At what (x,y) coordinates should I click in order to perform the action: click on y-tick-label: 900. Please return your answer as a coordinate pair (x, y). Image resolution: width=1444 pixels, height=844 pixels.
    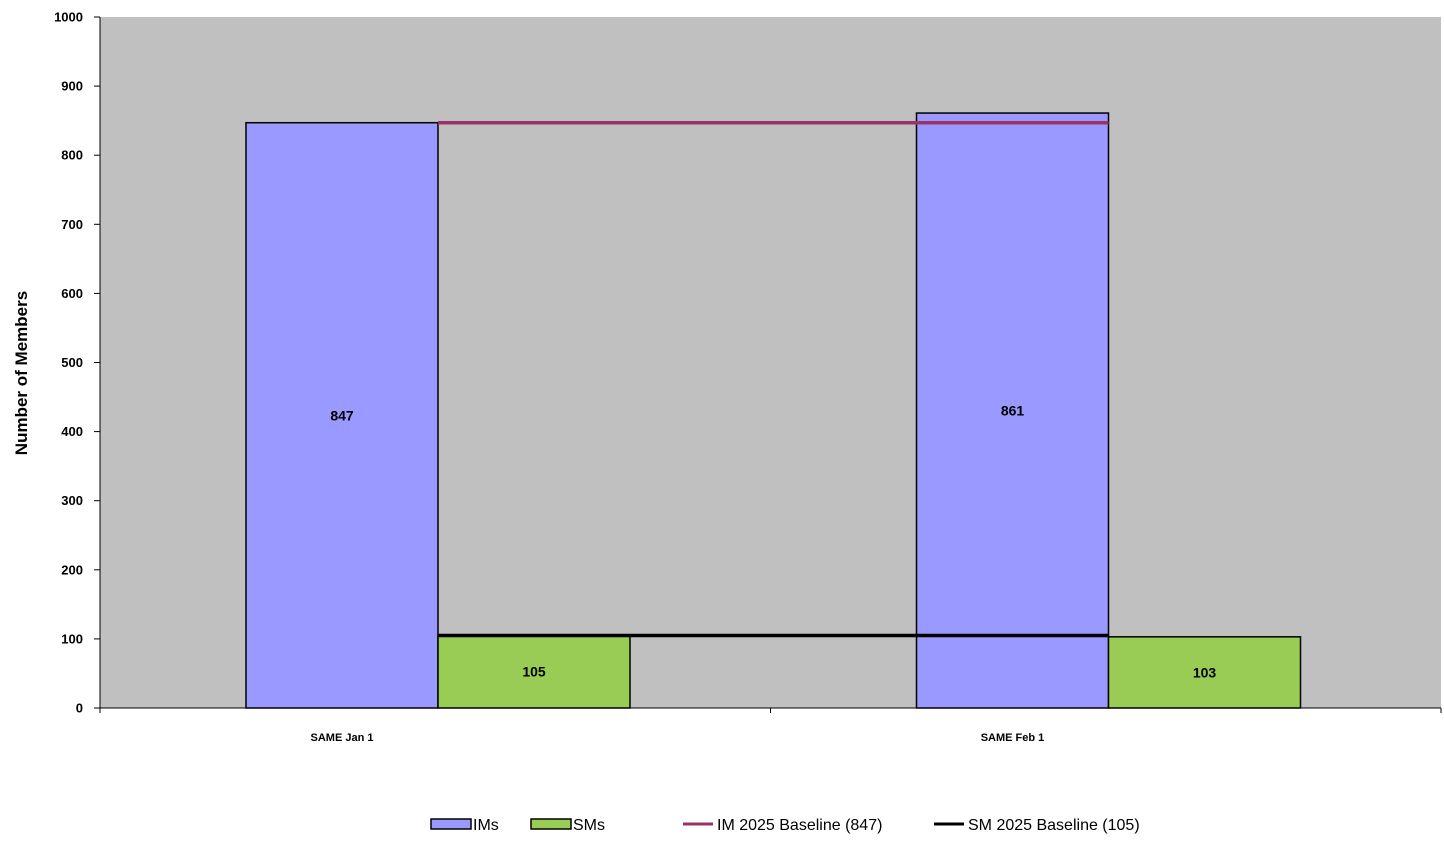
    Looking at the image, I should click on (72, 86).